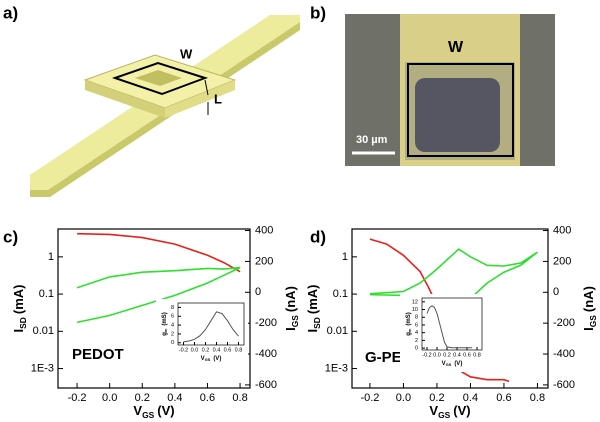 Image resolution: width=600 pixels, height=422 pixels. What do you see at coordinates (98, 354) in the screenshot?
I see `annotation: PEDOT` at bounding box center [98, 354].